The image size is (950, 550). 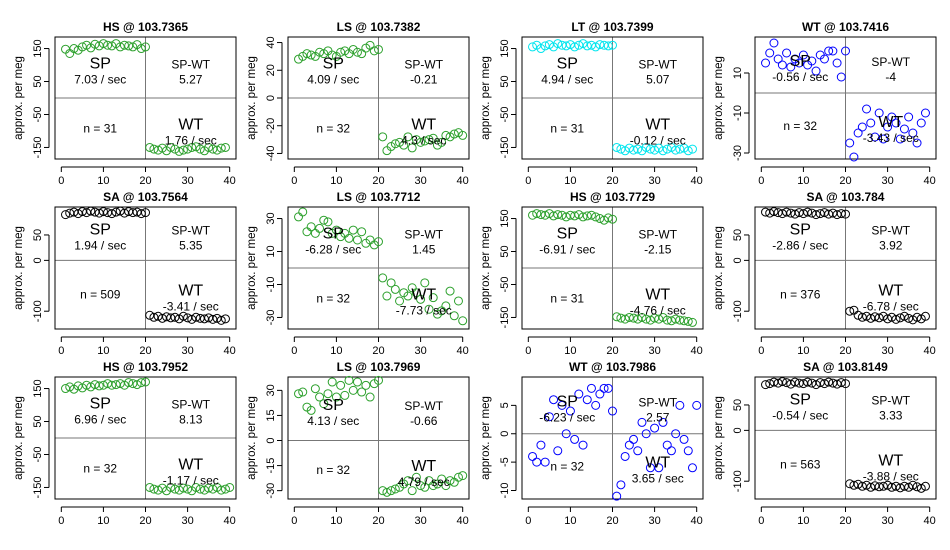 What do you see at coordinates (658, 478) in the screenshot?
I see `wt-rate: 3.65 / sec` at bounding box center [658, 478].